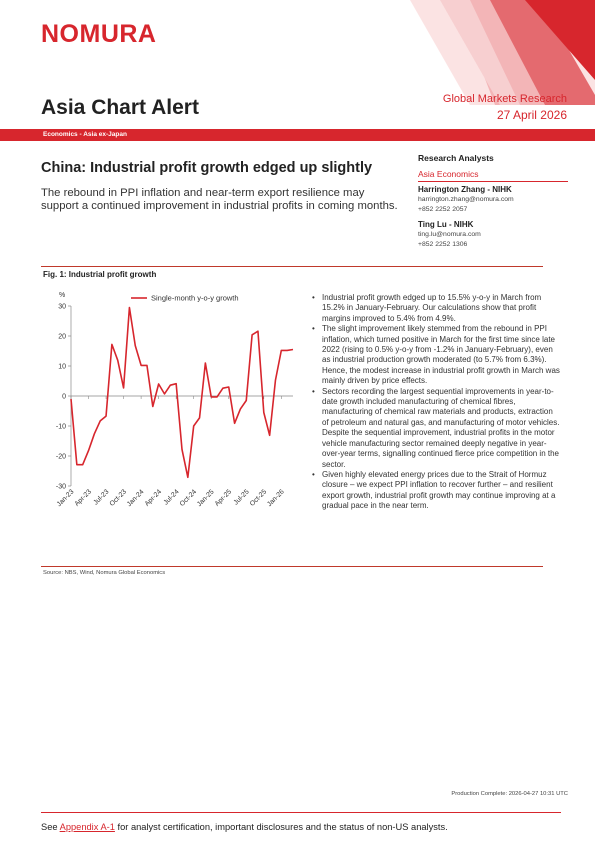 This screenshot has width=595, height=842. What do you see at coordinates (502, 52) in the screenshot?
I see `header-decoration` at bounding box center [502, 52].